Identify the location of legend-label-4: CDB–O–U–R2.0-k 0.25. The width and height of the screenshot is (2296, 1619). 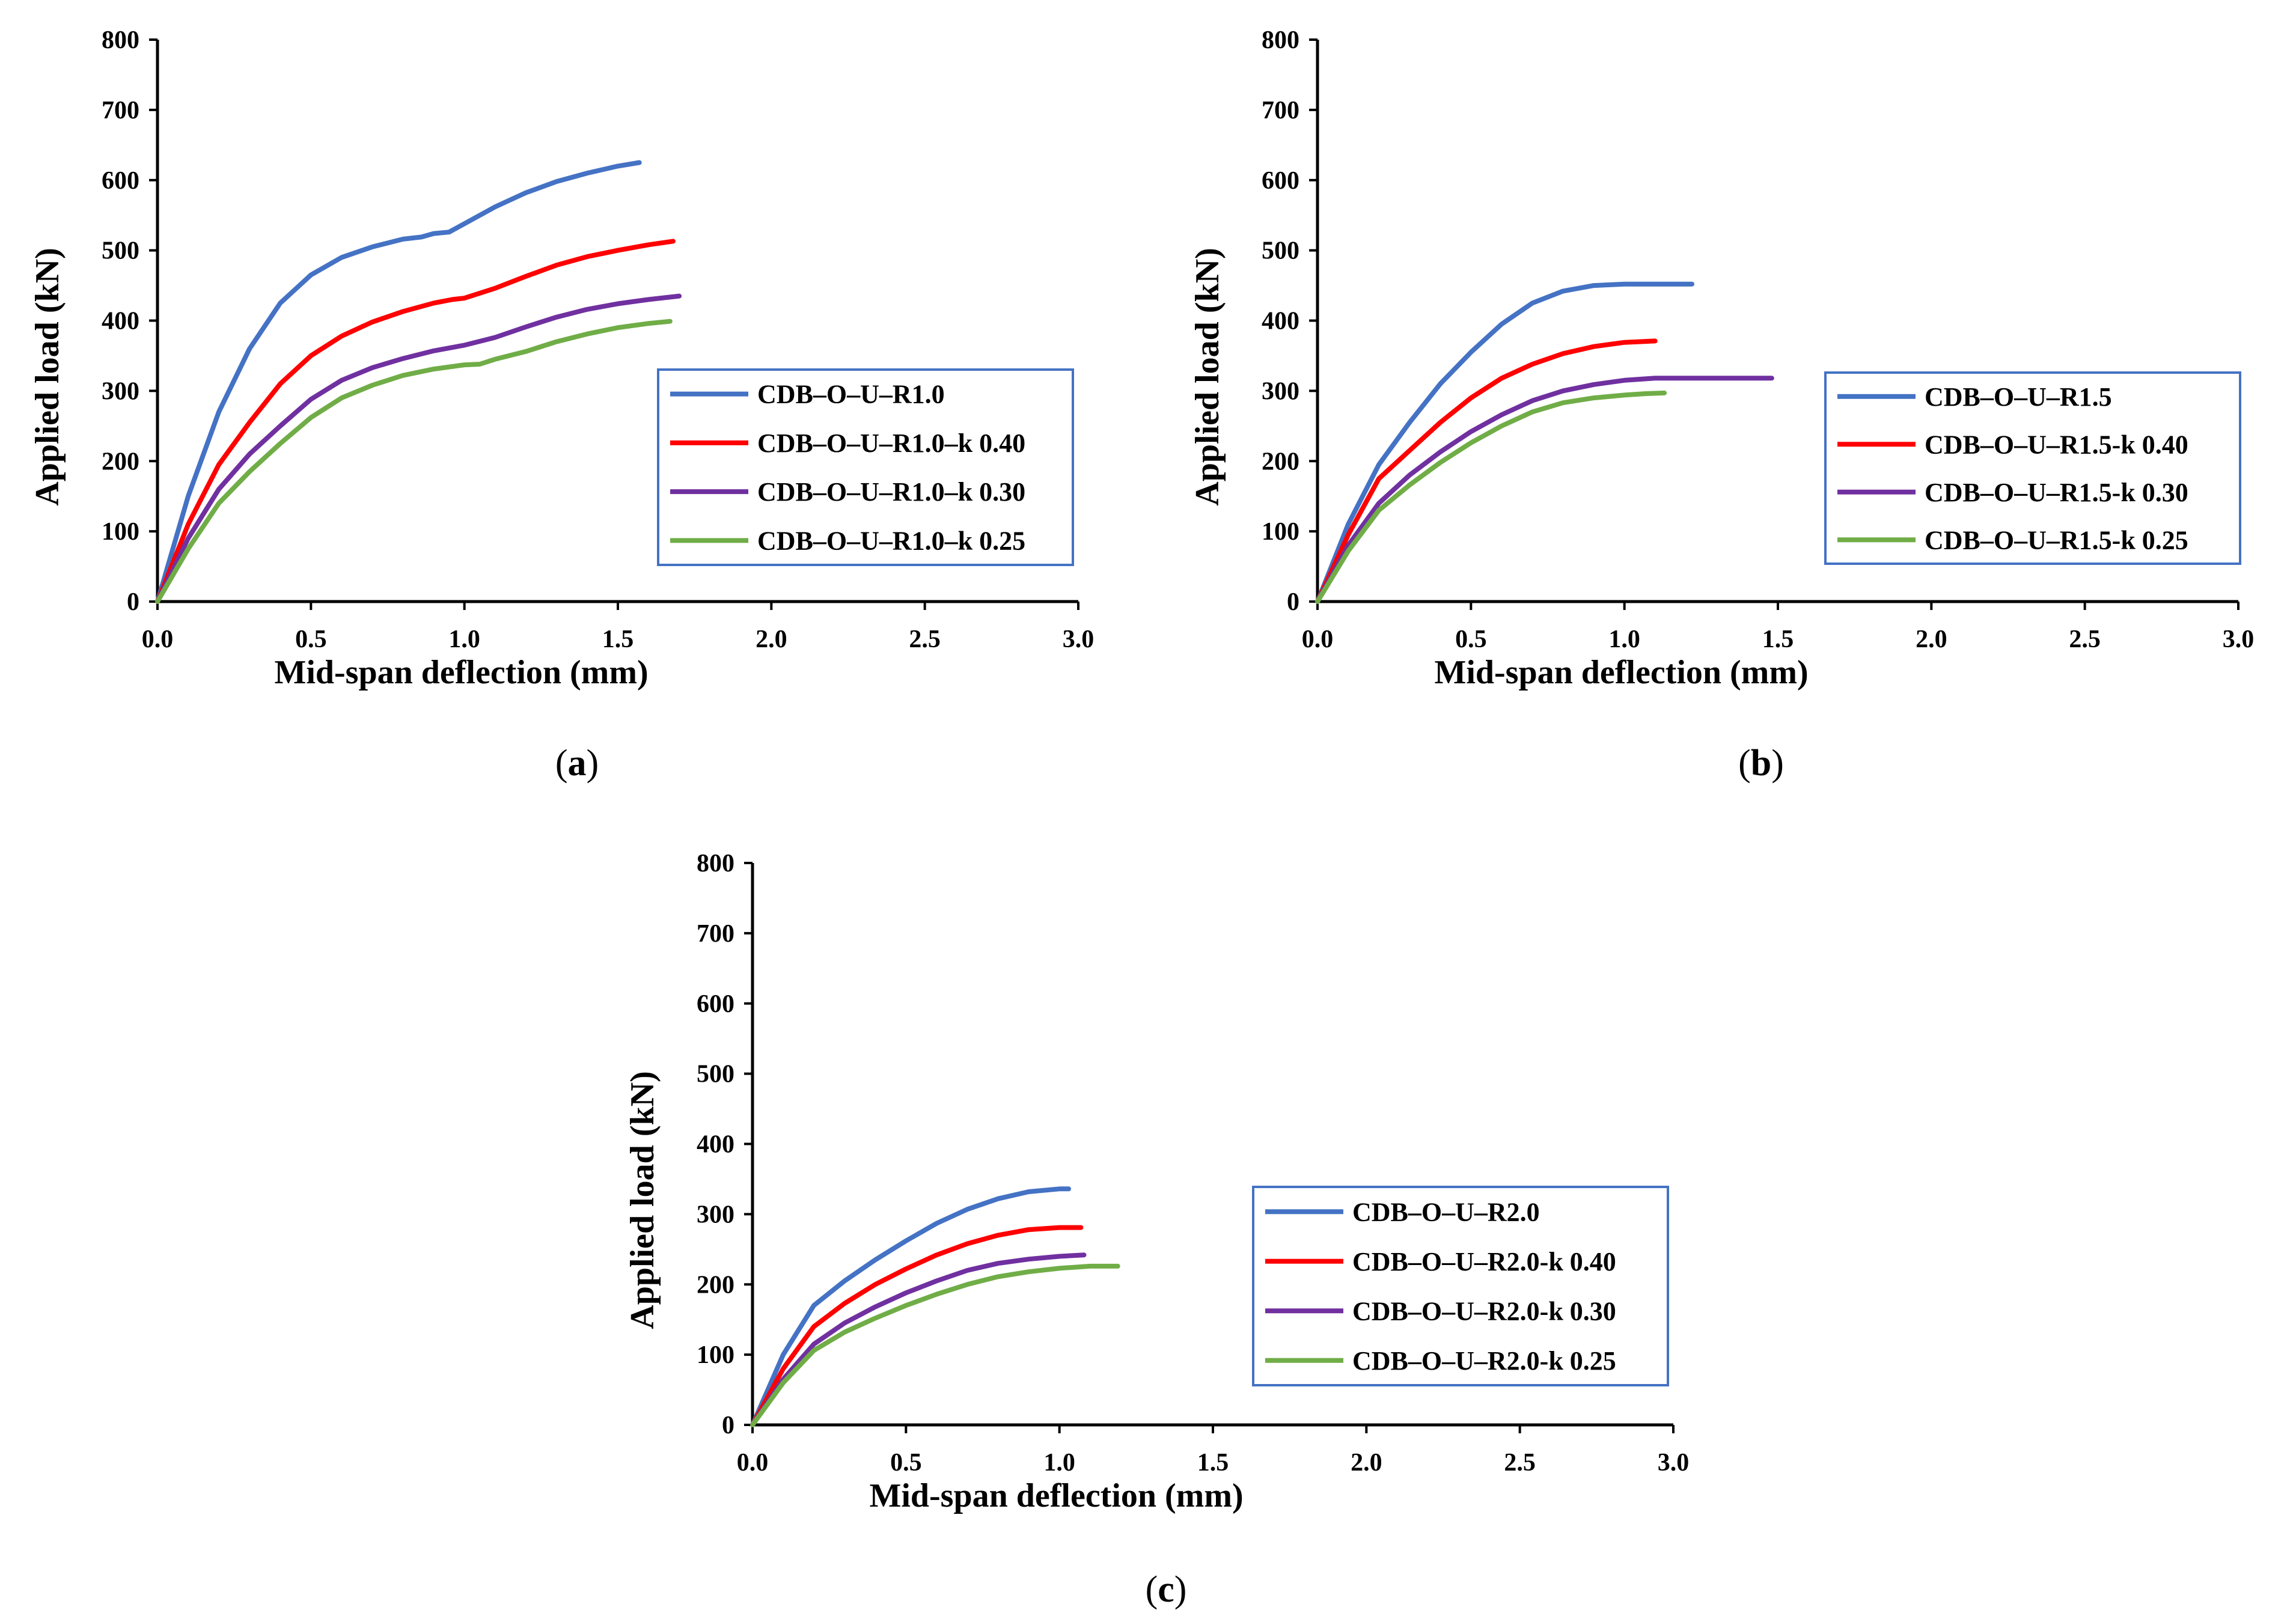
(1484, 1361).